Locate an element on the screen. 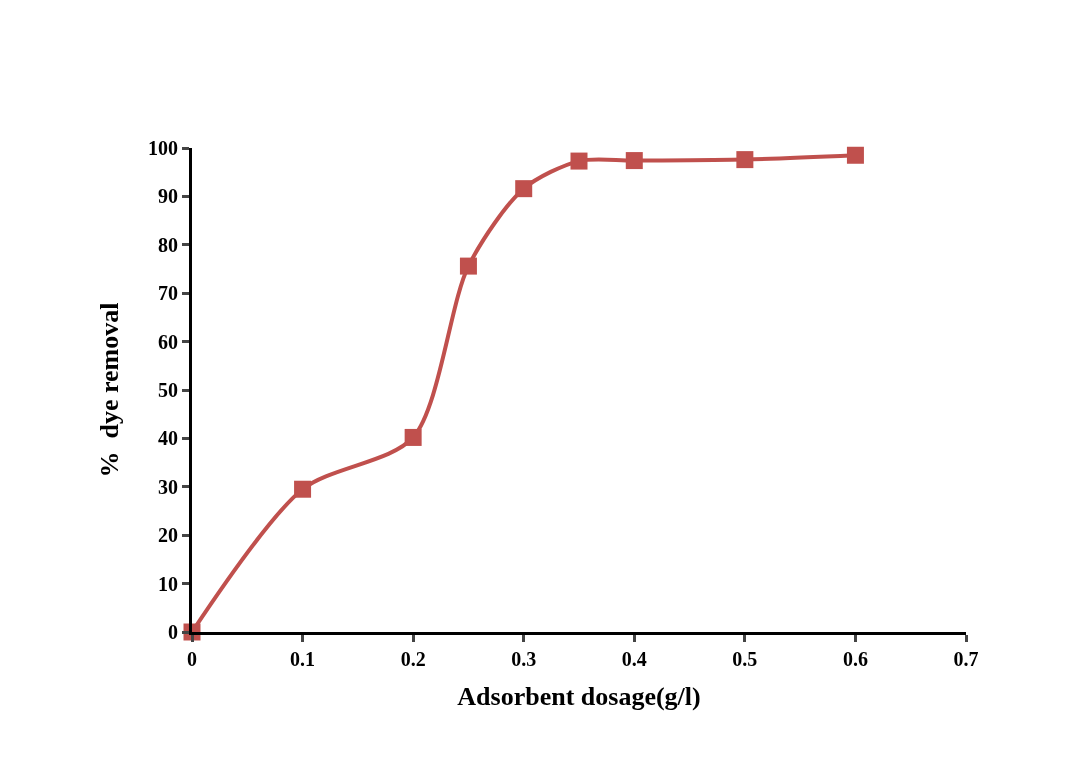 The width and height of the screenshot is (1072, 780). x-tick-label: 0.6 is located at coordinates (855, 659).